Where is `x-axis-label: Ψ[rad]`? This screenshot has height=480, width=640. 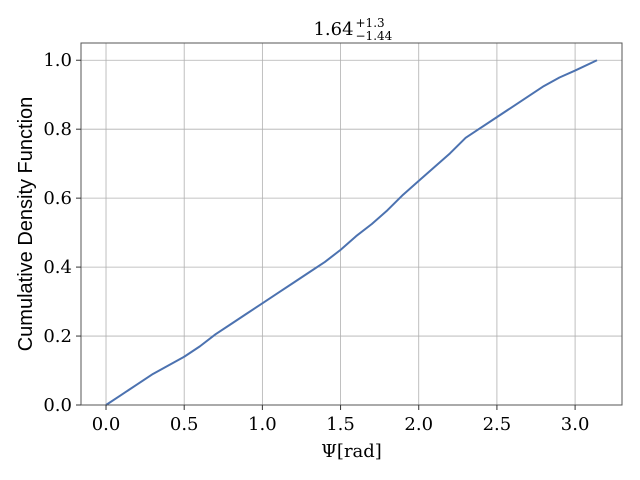
x-axis-label: Ψ[rad] is located at coordinates (351, 451).